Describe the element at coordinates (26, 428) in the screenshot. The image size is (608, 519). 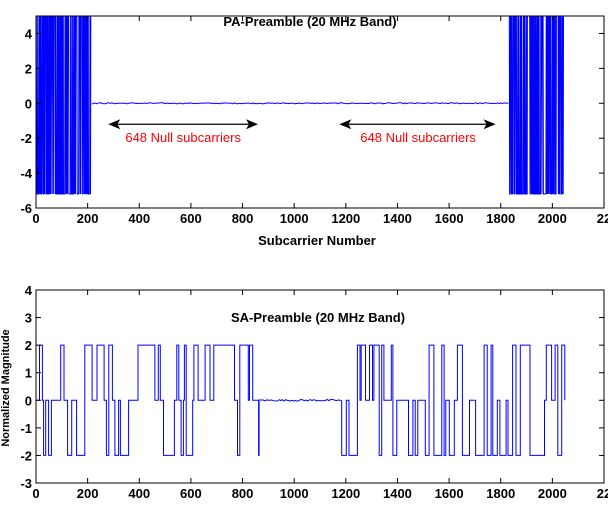
I see `y-tick-label: -1` at that location.